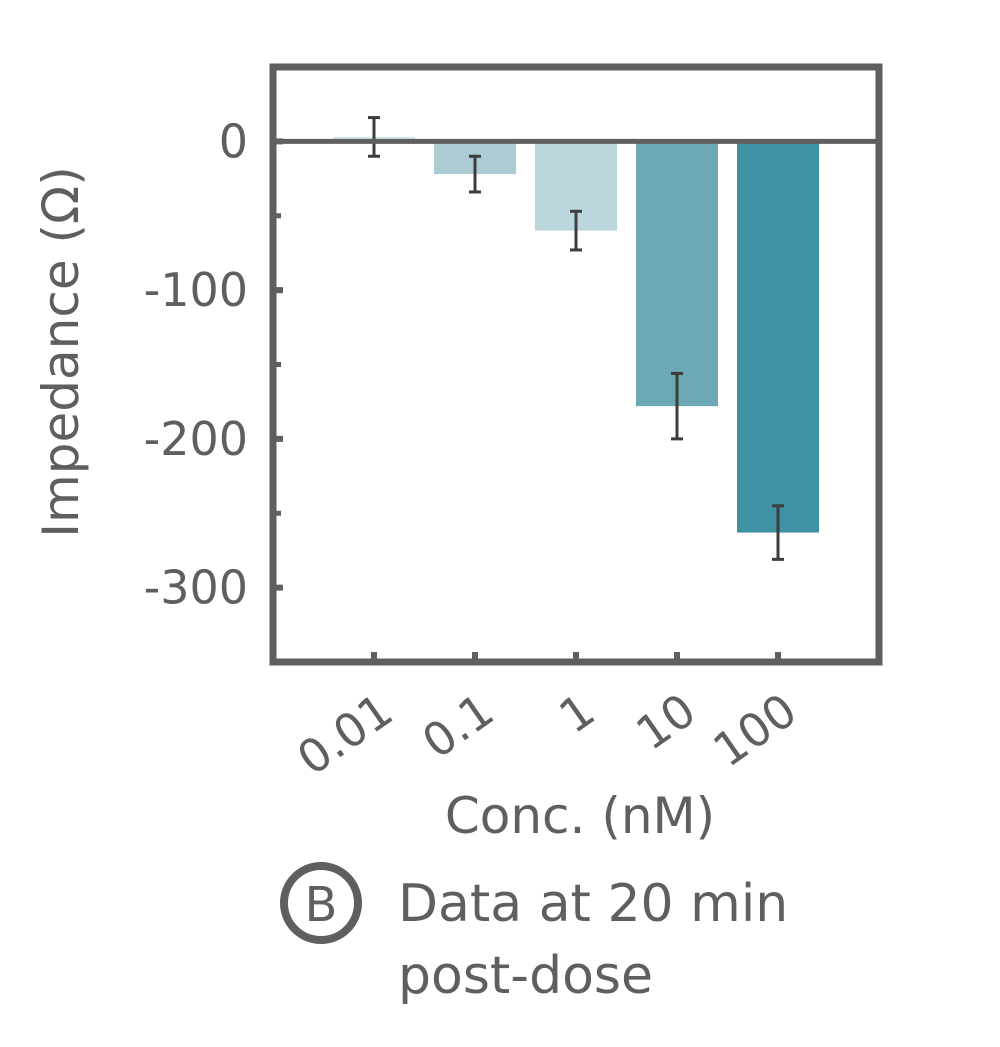 Image resolution: width=1000 pixels, height=1047 pixels. I want to click on y-tick-label: -100, so click(196, 290).